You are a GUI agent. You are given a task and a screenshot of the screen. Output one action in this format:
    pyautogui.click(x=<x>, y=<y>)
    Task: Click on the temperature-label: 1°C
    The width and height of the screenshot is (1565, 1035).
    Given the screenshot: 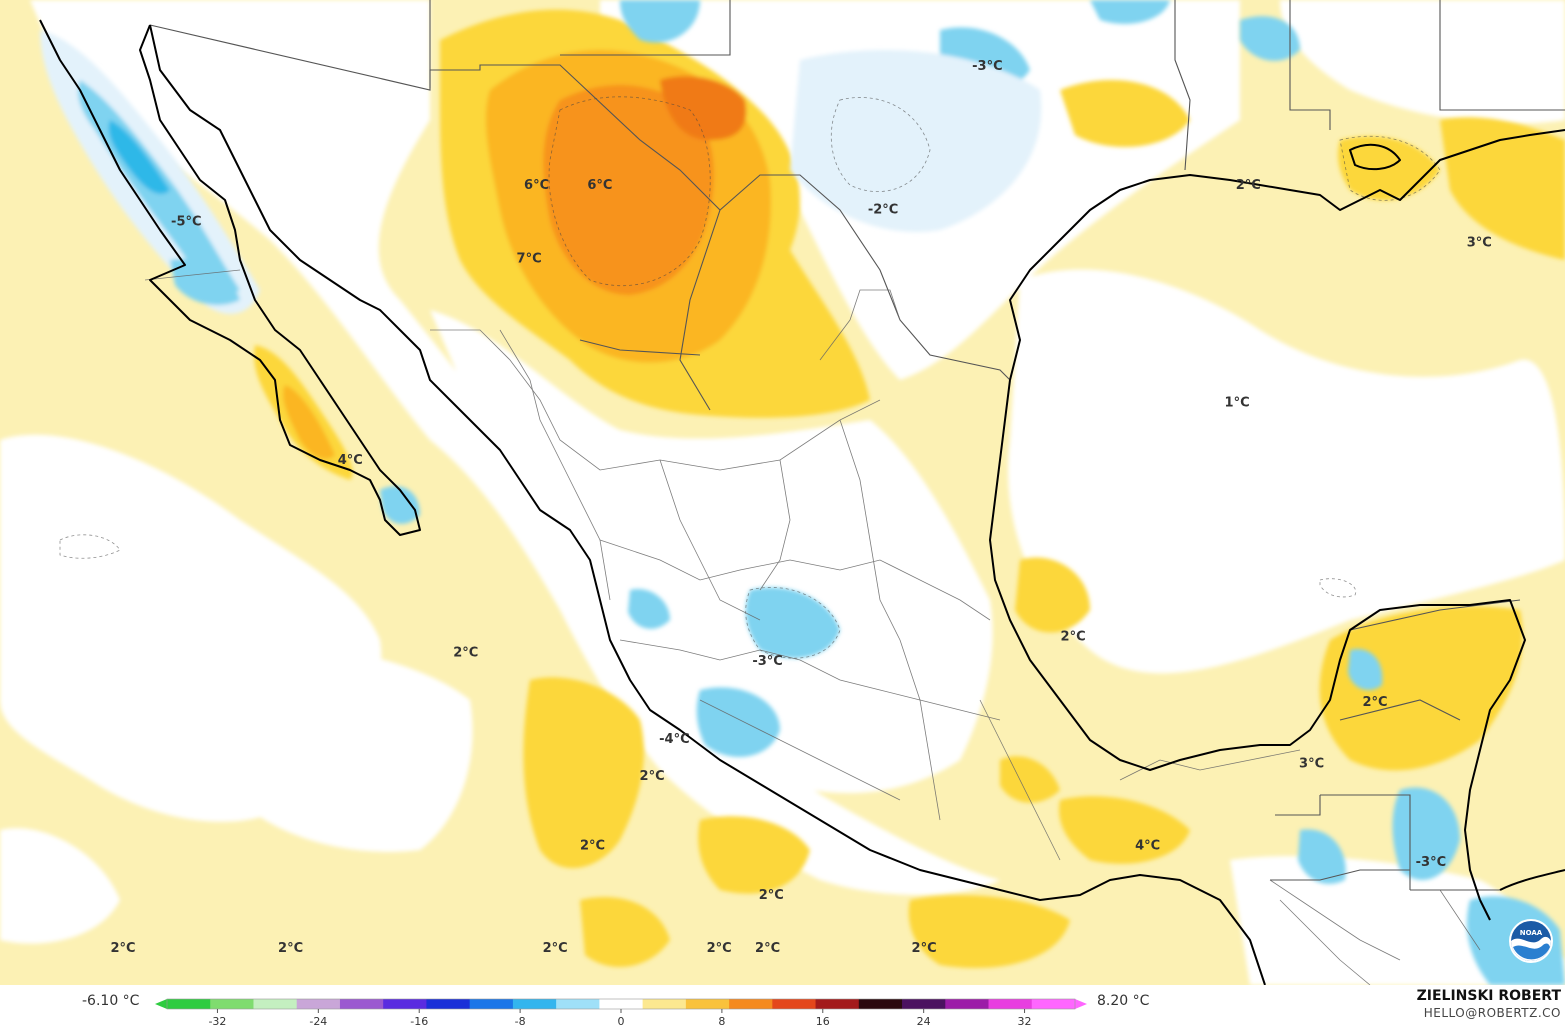 What is the action you would take?
    pyautogui.click(x=1237, y=402)
    